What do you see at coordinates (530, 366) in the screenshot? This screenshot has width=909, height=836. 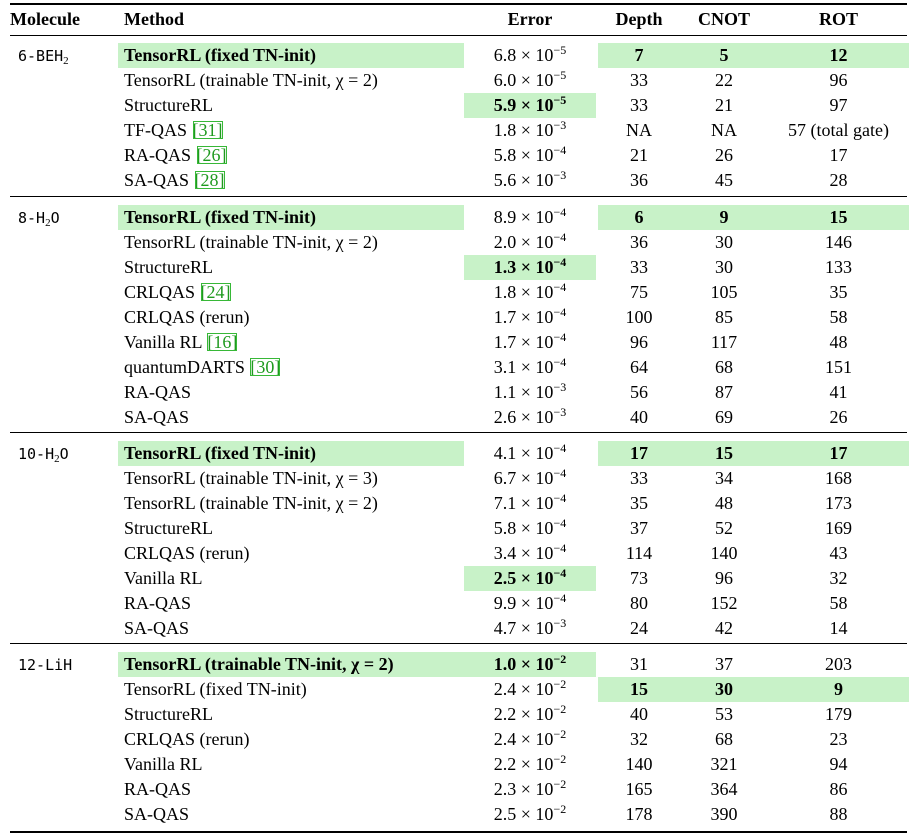 I see `error-cell: 3.1 × 10⁻⁴` at bounding box center [530, 366].